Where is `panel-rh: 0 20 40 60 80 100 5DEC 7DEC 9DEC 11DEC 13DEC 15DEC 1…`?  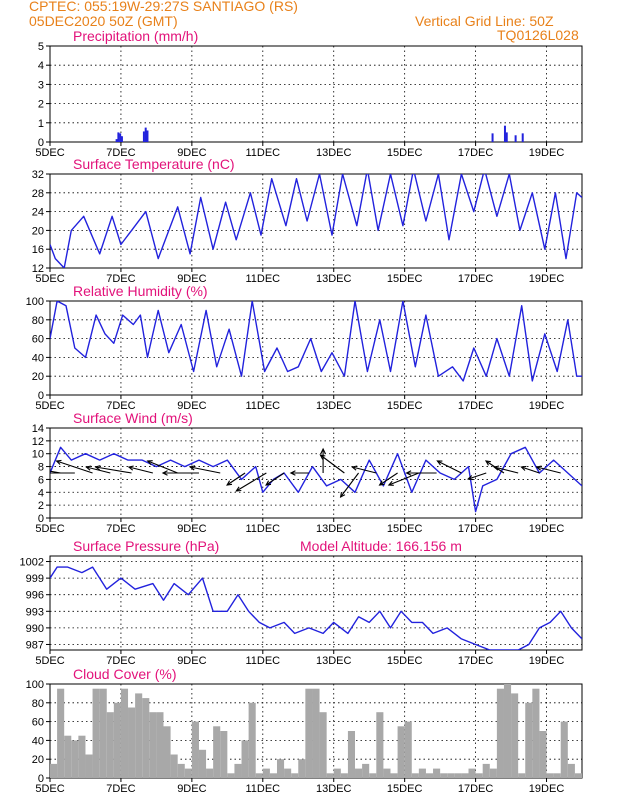 panel-rh: 0 20 40 60 80 100 5DEC 7DEC 9DEC 11DEC 13DEC 15DEC 1… is located at coordinates (304, 347).